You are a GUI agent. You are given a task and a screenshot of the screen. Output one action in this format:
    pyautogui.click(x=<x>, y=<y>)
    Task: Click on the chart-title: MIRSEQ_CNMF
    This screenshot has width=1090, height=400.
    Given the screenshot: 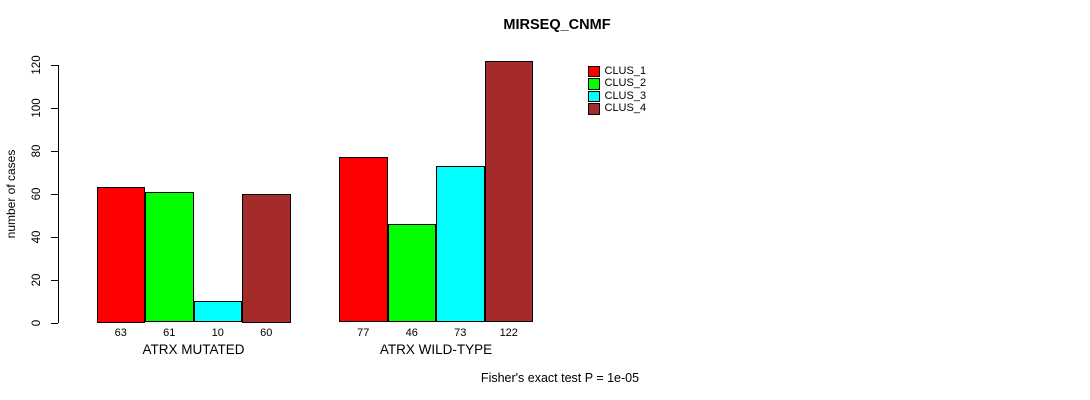 What is the action you would take?
    pyautogui.click(x=557, y=25)
    